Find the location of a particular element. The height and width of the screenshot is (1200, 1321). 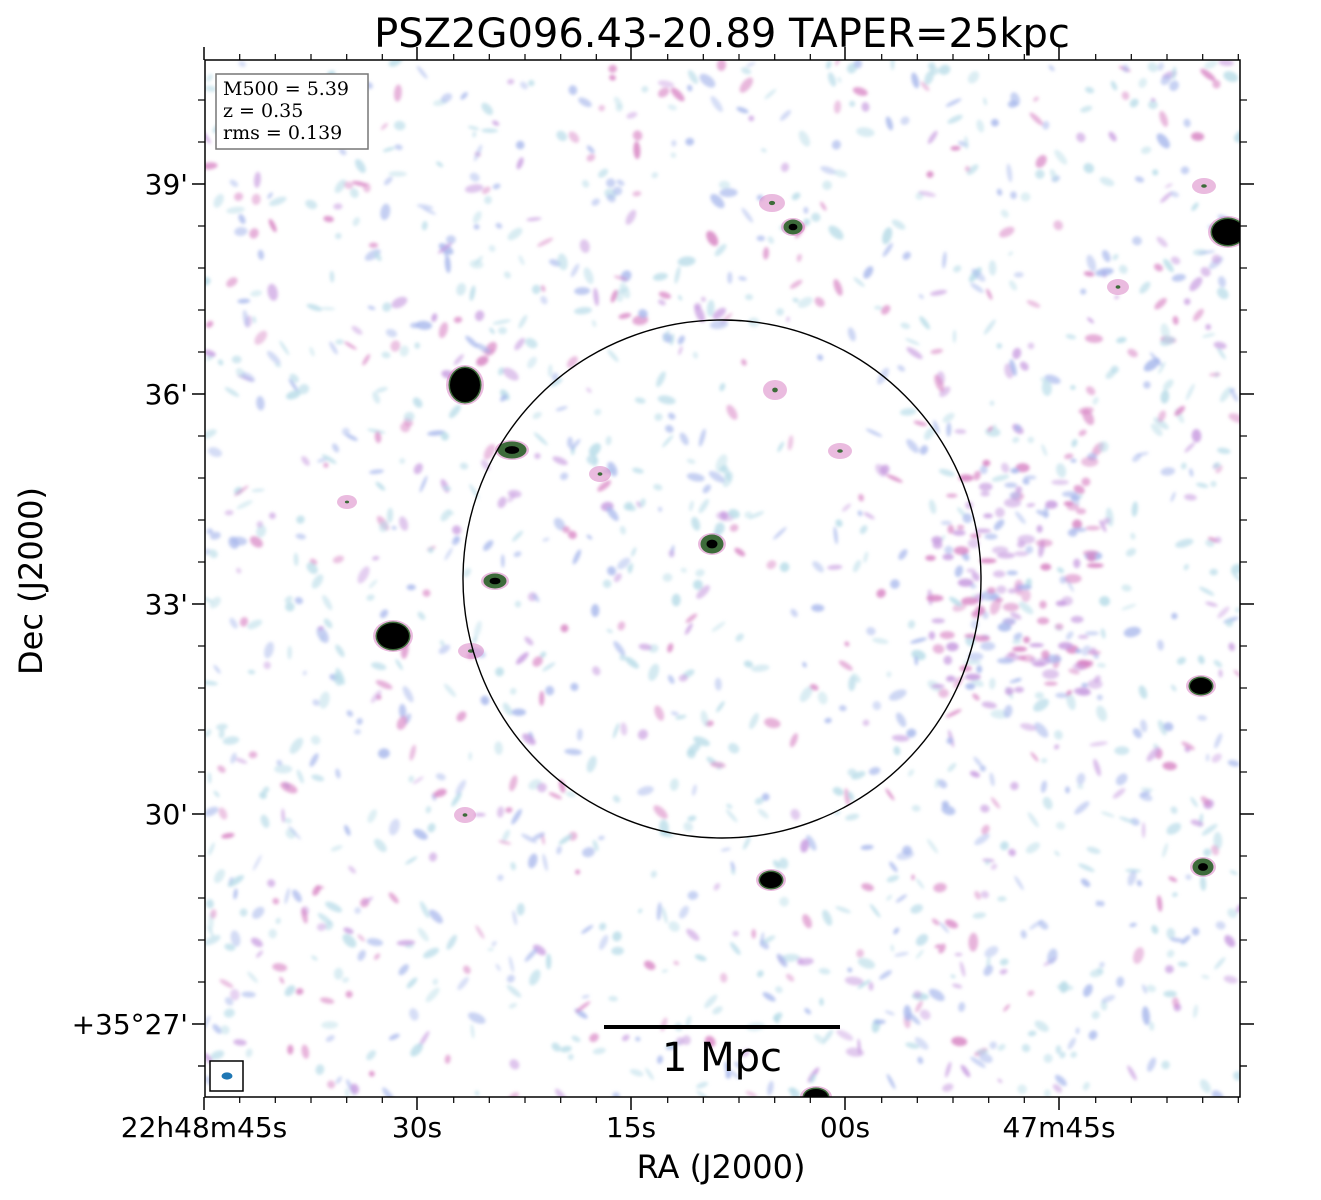

source-core is located at coordinates (465, 815).